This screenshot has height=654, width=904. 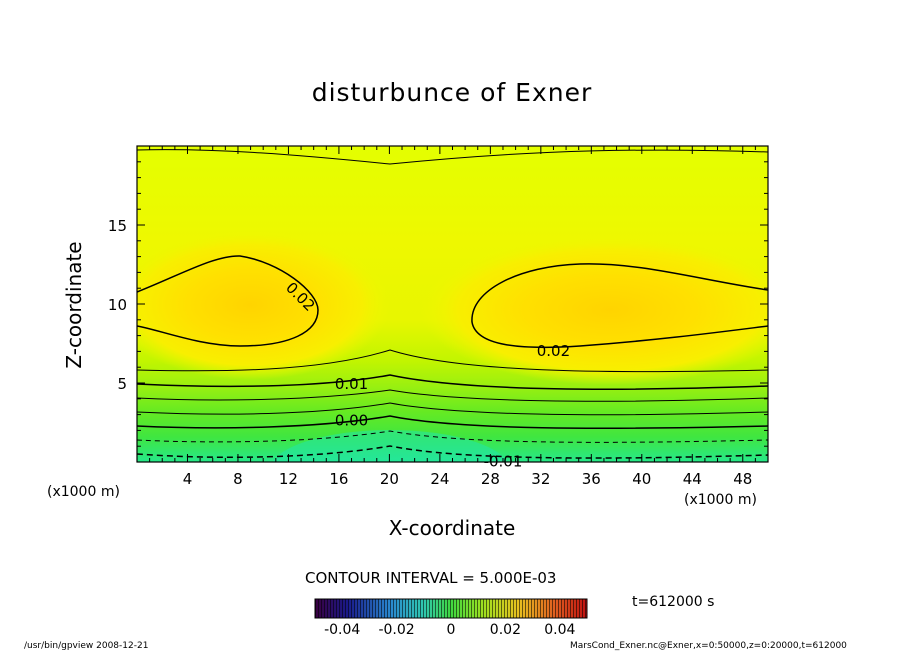 I want to click on field-max-right, so click(x=594, y=310).